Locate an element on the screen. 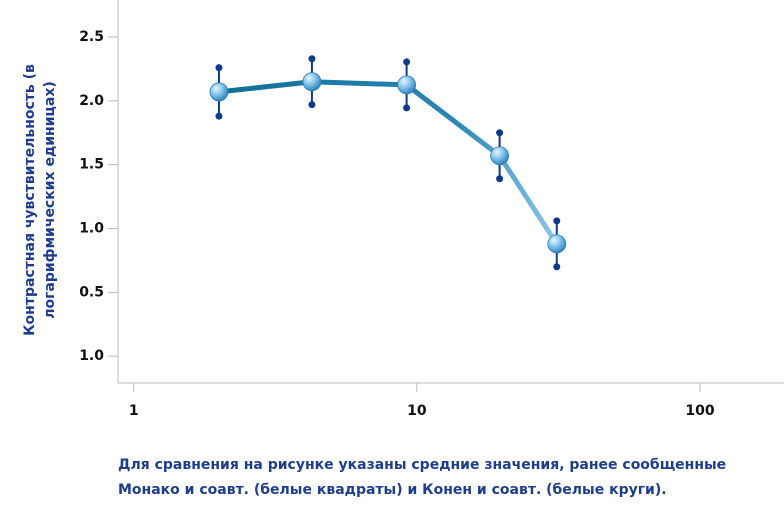 This screenshot has height=506, width=784. y-axis-label-line: Контрастная чувствительность (в is located at coordinates (30, 200).